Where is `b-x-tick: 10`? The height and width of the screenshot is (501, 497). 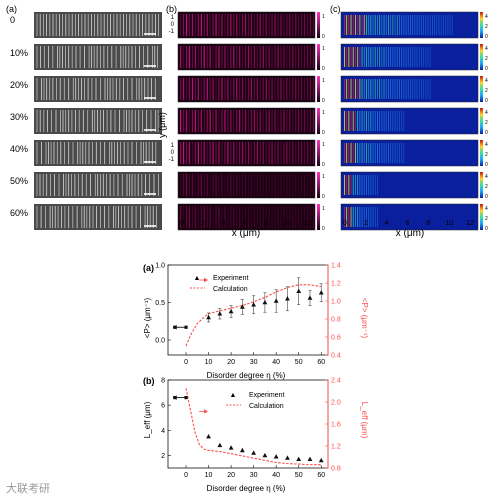
b-x-tick: 10 is located at coordinates (286, 223).